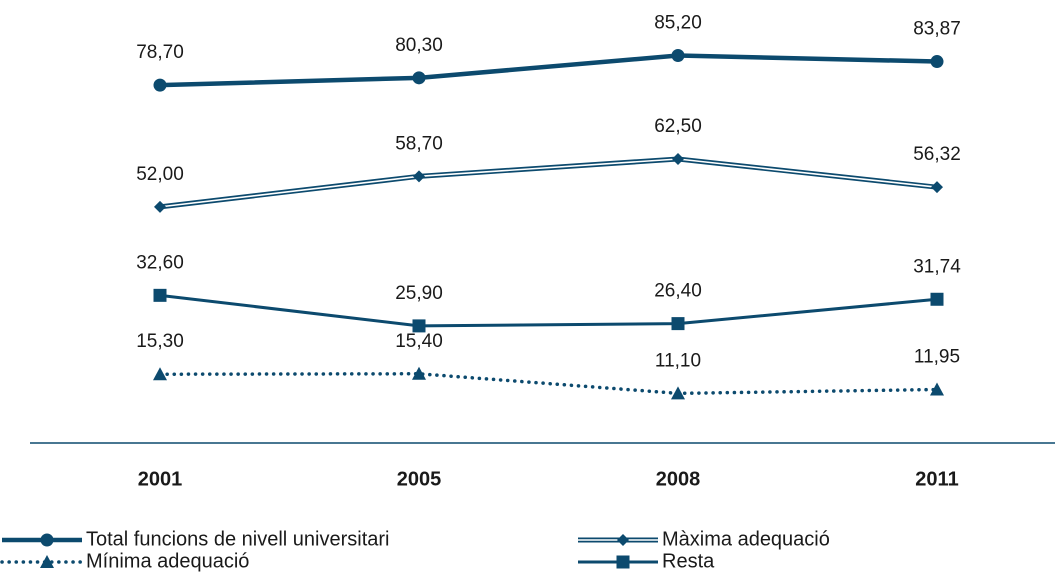 This screenshot has width=1055, height=576. Describe the element at coordinates (746, 539) in the screenshot. I see `legend-label: Màxima adequació` at that location.